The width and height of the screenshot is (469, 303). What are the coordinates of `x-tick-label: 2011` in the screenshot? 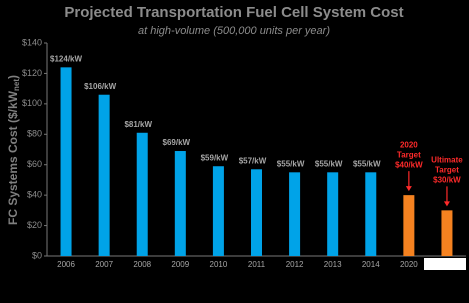 It's located at (257, 264).